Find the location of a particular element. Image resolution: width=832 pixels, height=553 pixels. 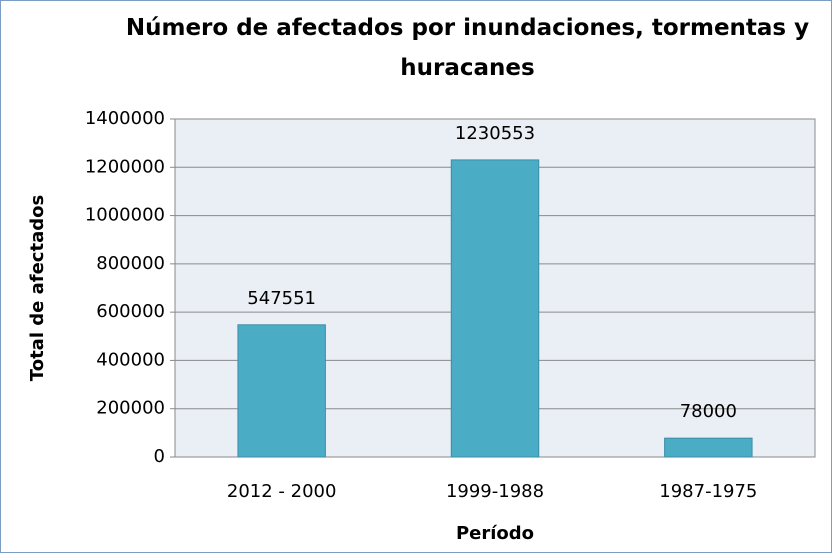

value-label: 1230553 is located at coordinates (495, 133).